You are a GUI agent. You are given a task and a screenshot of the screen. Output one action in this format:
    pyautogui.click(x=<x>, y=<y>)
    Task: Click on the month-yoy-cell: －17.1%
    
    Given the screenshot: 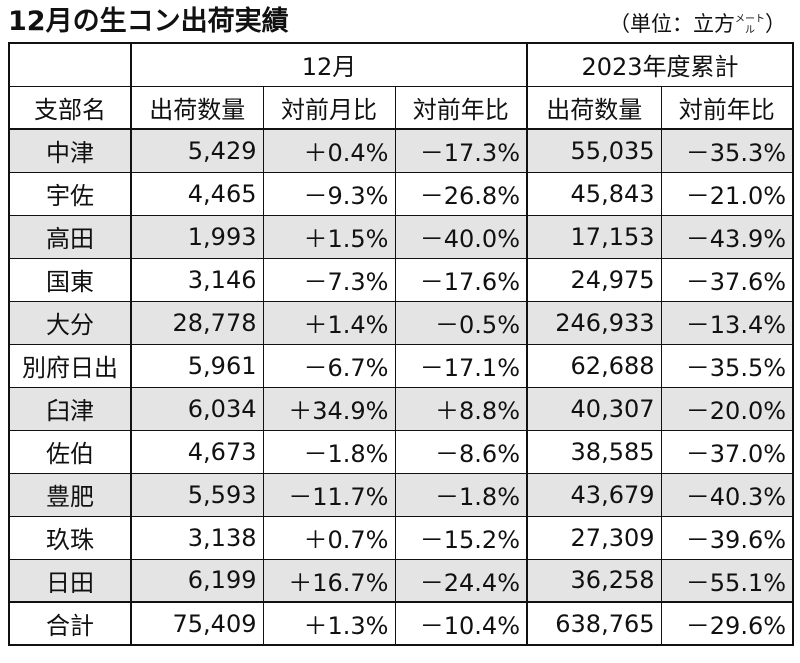 What is the action you would take?
    pyautogui.click(x=461, y=366)
    